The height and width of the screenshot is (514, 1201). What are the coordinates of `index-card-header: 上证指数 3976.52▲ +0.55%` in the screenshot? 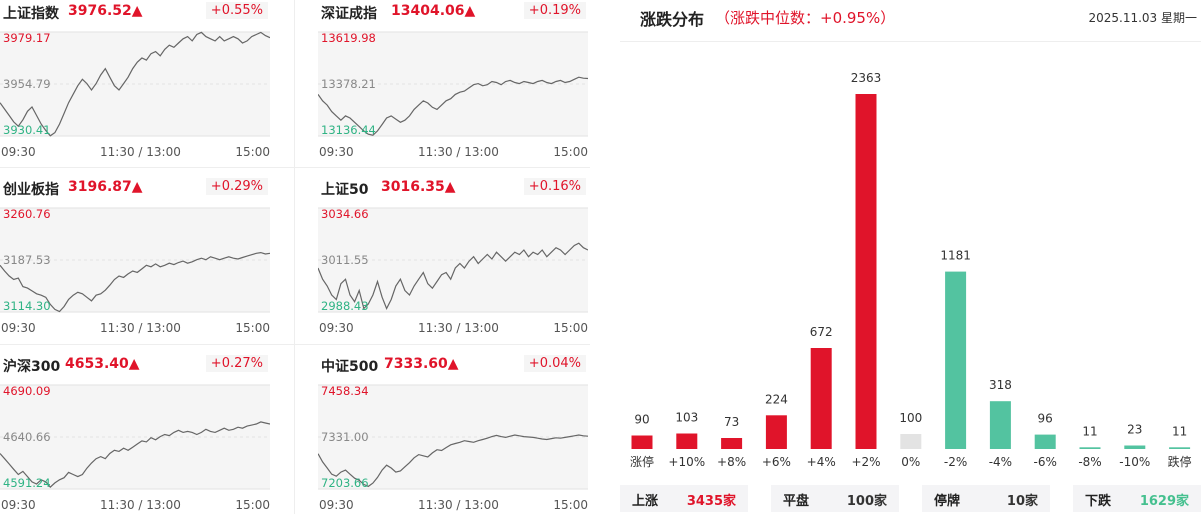 It's located at (135, 12).